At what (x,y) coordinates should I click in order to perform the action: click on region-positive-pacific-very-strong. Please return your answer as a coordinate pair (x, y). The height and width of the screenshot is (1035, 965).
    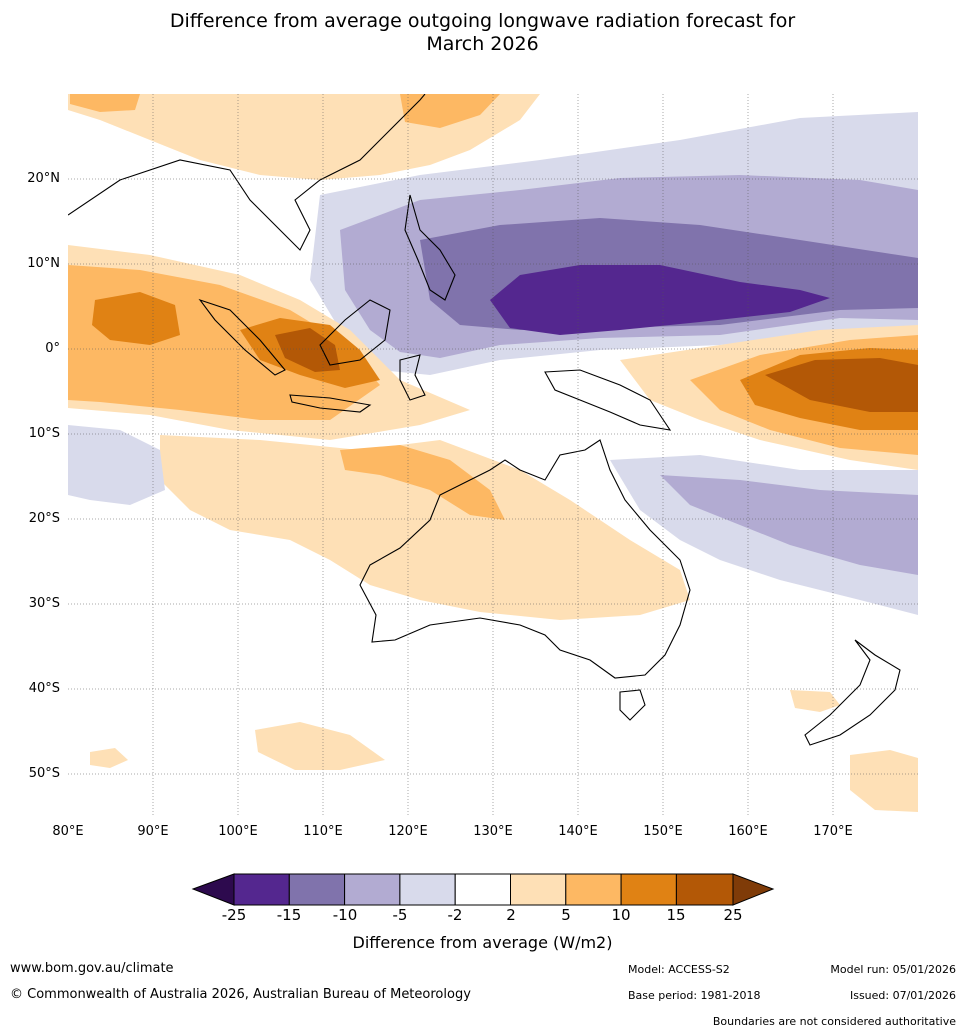
    Looking at the image, I should click on (841, 385).